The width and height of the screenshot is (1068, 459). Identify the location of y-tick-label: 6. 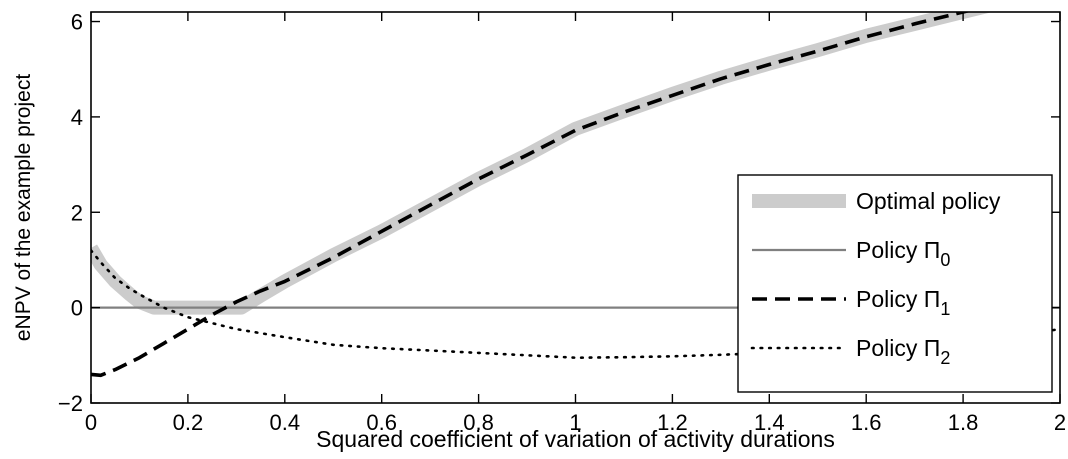
(77, 22).